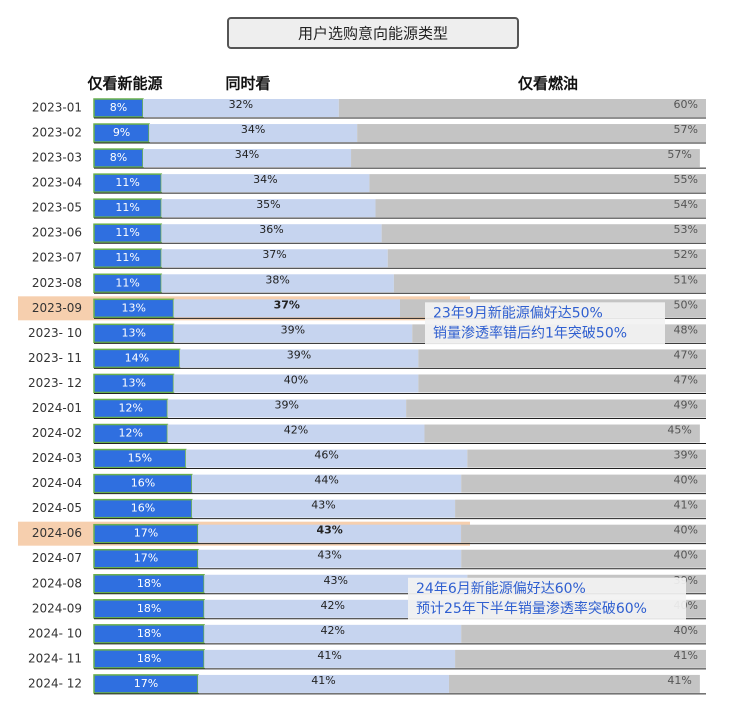 Image resolution: width=739 pixels, height=724 pixels. What do you see at coordinates (57, 583) in the screenshot?
I see `category-label: 2024-08` at bounding box center [57, 583].